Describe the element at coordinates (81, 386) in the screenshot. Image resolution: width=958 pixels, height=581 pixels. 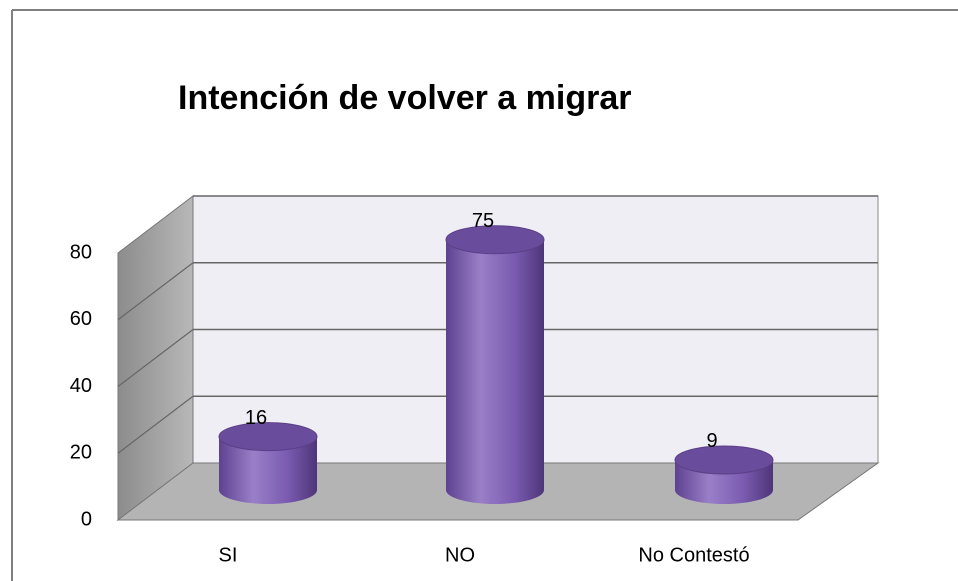
I see `y-tick-label: 40` at that location.